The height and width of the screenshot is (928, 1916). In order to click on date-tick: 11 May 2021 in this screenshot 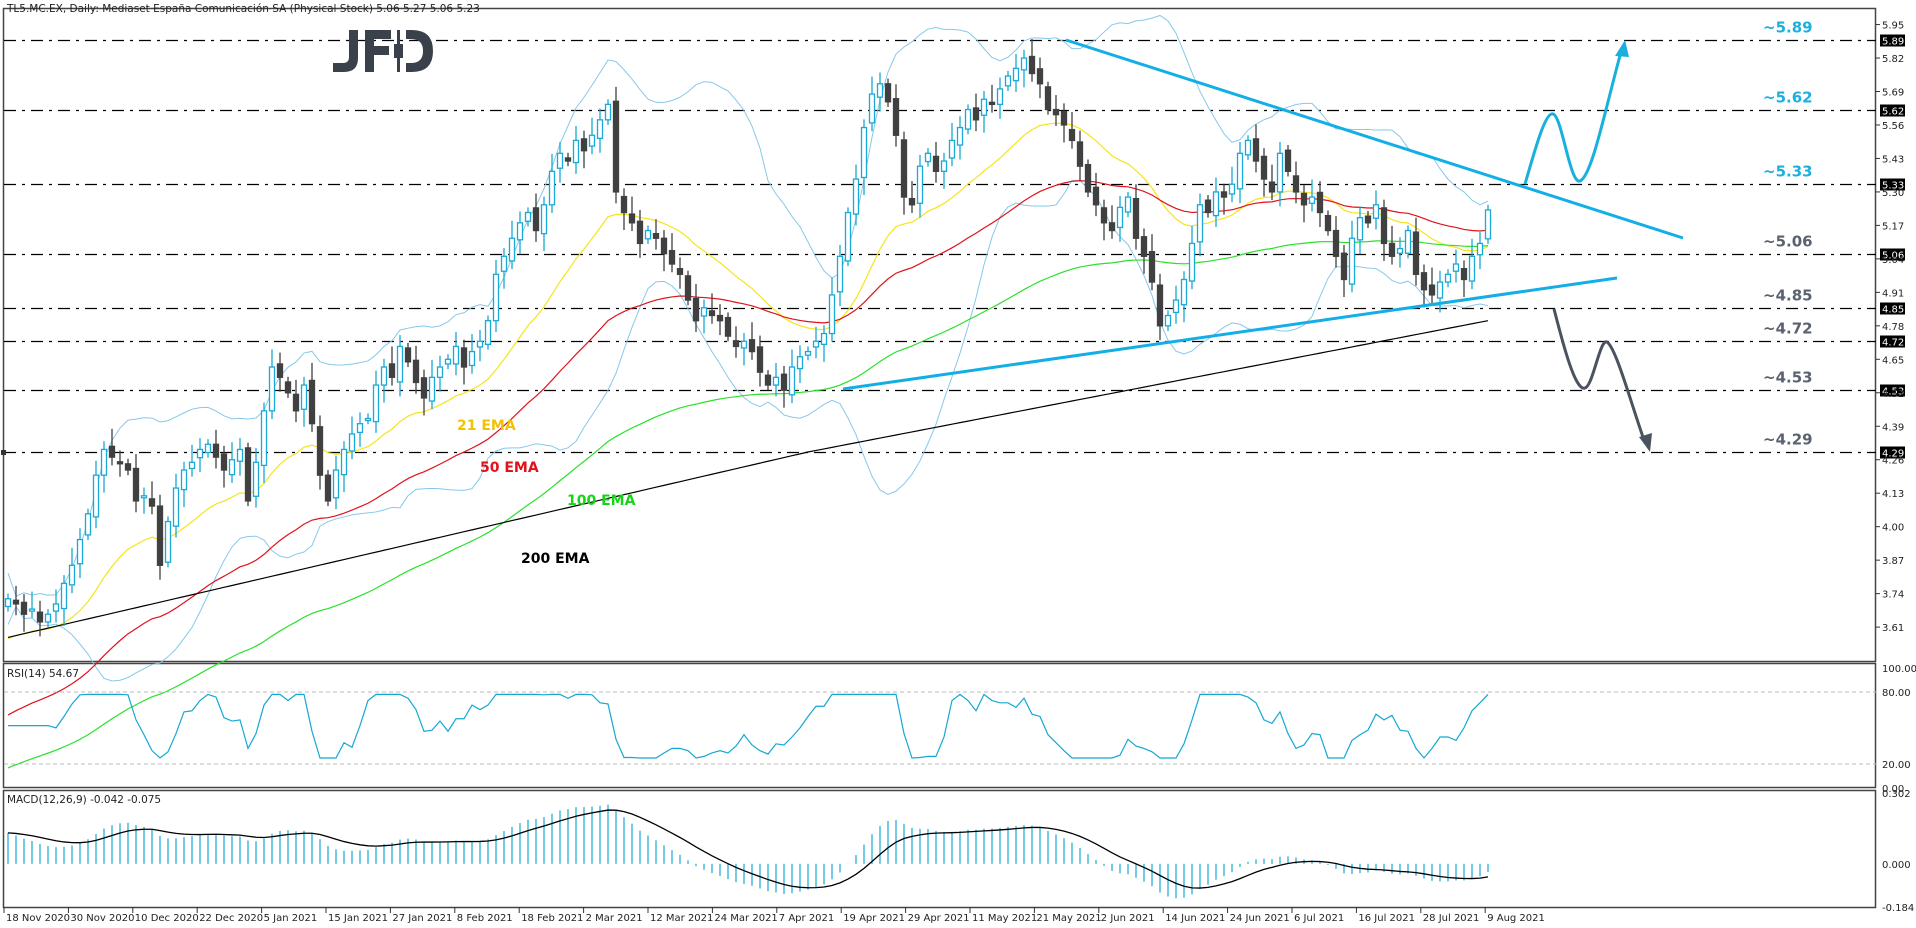, I will do `click(1004, 918)`.